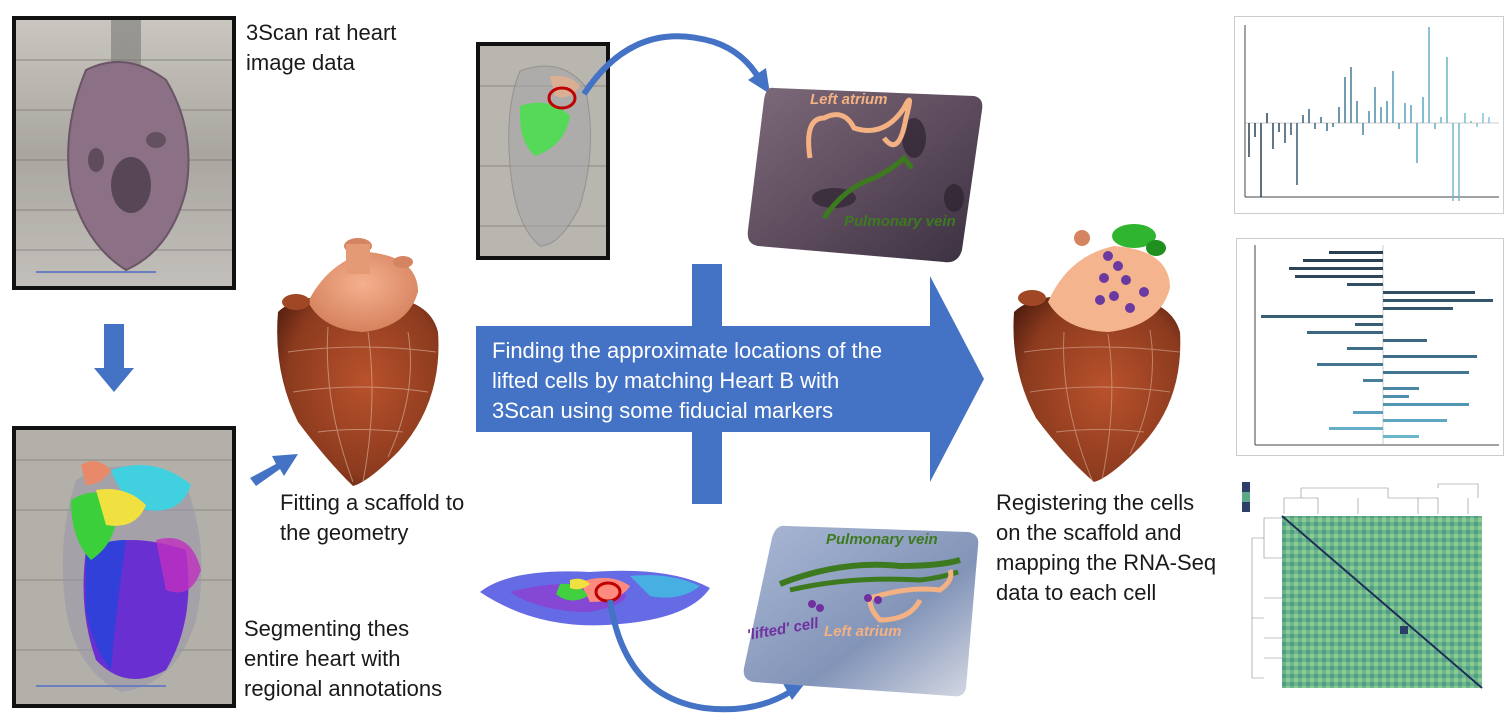 The width and height of the screenshot is (1512, 720). I want to click on caption-fitting: Fitting a scaffold to the geometry, so click(372, 517).